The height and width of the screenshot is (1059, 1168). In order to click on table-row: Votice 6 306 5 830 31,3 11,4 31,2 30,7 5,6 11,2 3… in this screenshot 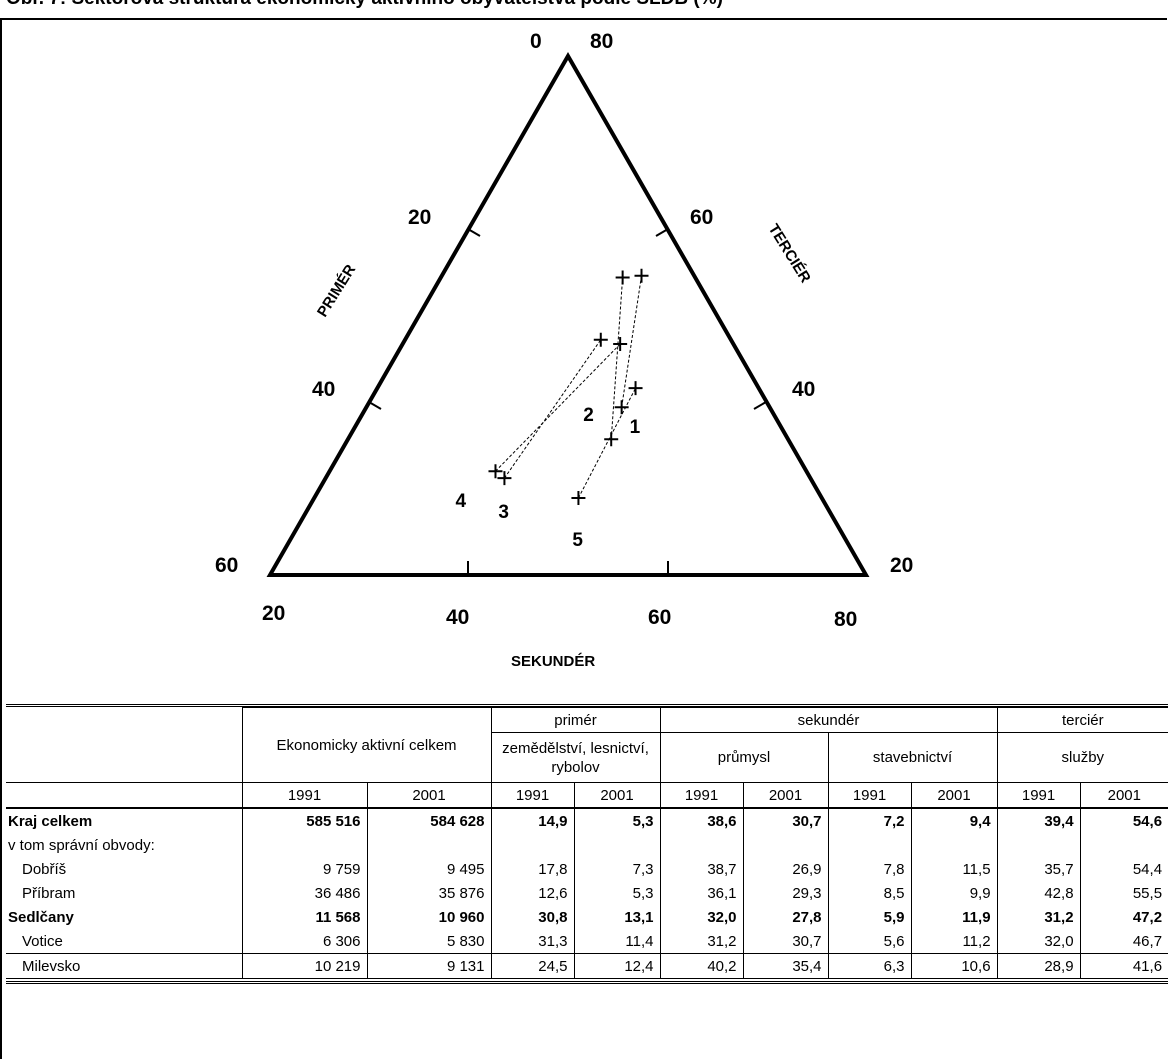, I will do `click(587, 941)`.